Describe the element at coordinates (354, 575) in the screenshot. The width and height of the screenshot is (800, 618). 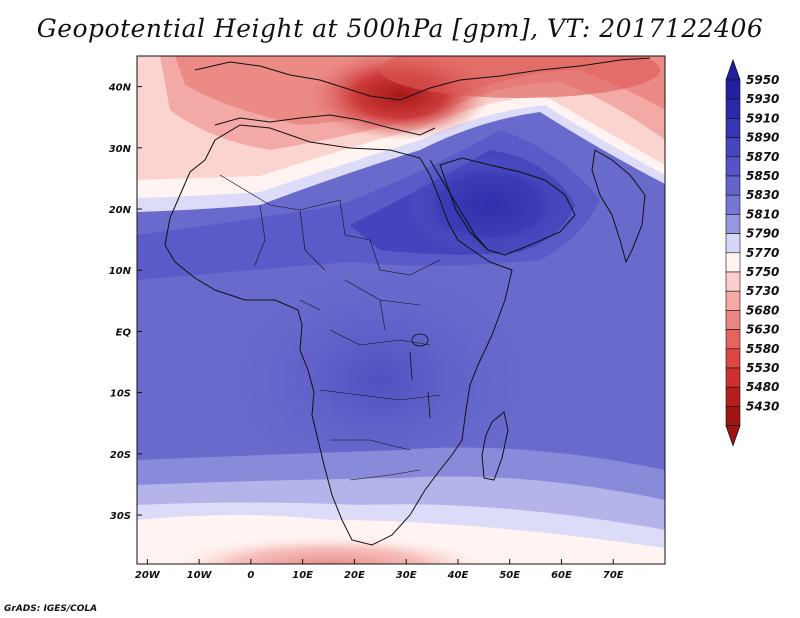
I see `x-tick-label: 20E` at that location.